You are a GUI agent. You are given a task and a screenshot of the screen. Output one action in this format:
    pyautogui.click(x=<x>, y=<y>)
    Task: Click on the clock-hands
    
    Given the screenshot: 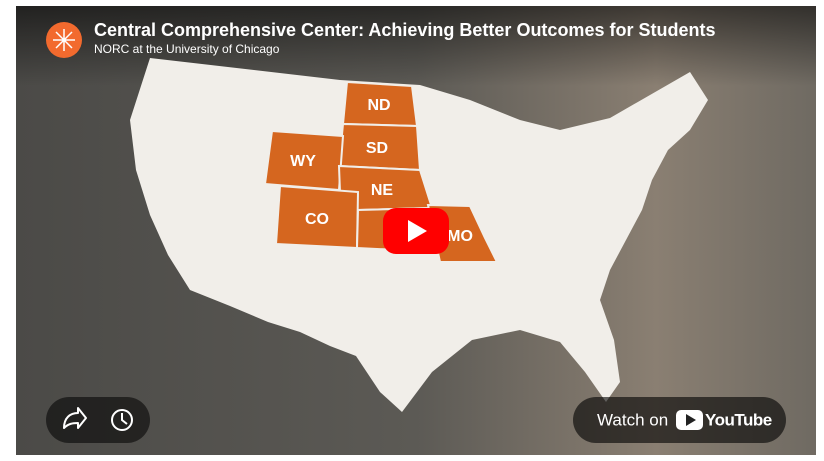 What is the action you would take?
    pyautogui.click(x=124, y=419)
    